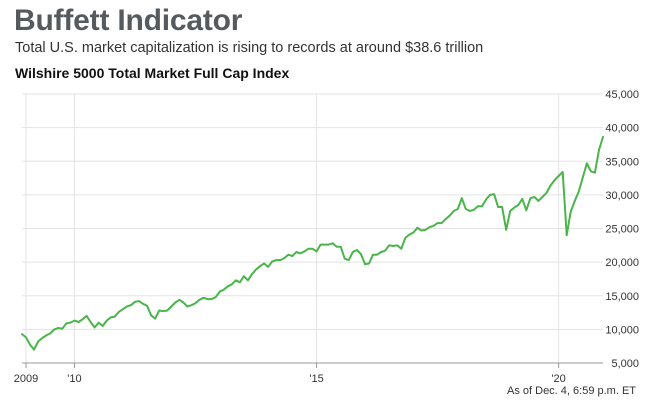 This screenshot has width=650, height=403. I want to click on y-tick-label: 5,000, so click(625, 364).